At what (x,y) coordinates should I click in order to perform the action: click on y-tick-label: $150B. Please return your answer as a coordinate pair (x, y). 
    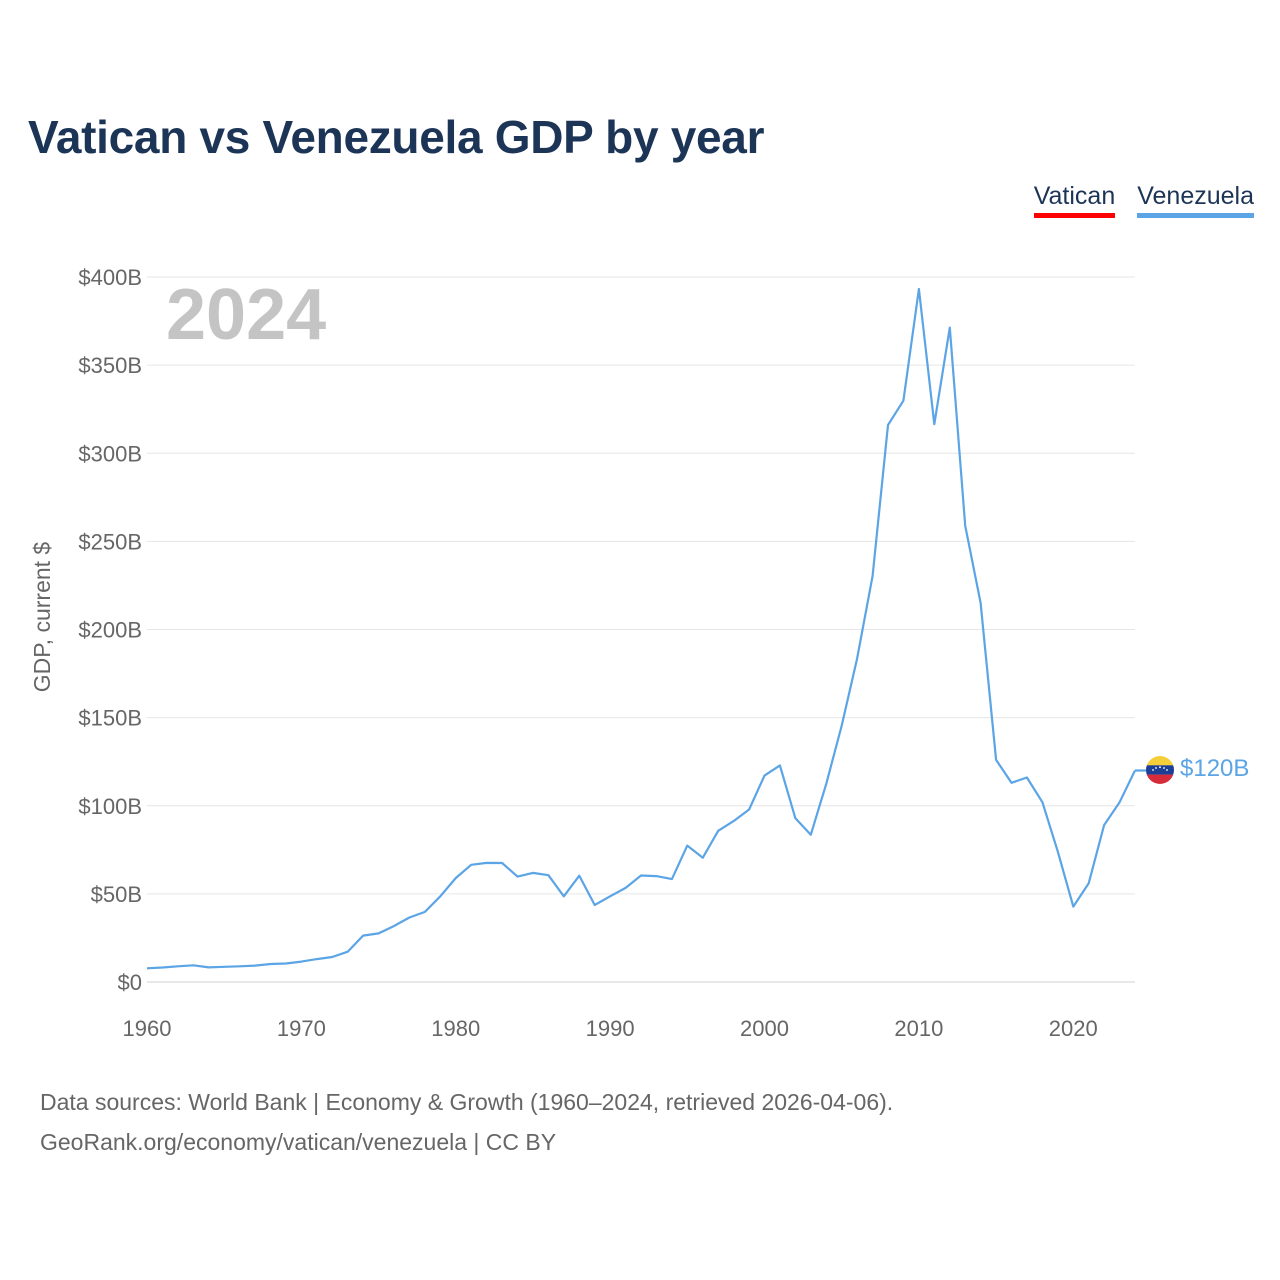
    Looking at the image, I should click on (110, 718).